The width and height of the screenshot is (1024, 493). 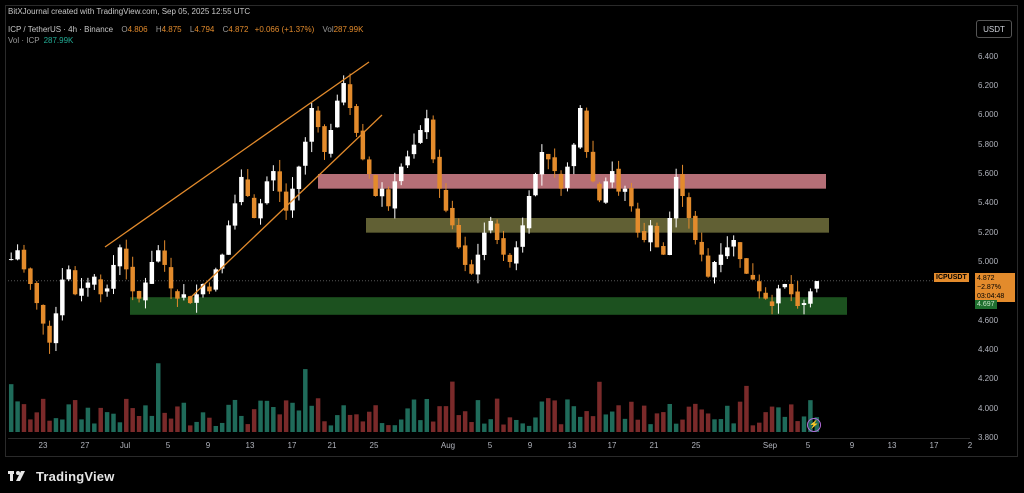 I want to click on symbol-label: ICP / TetherUS · 4h · Binance, so click(x=61, y=29).